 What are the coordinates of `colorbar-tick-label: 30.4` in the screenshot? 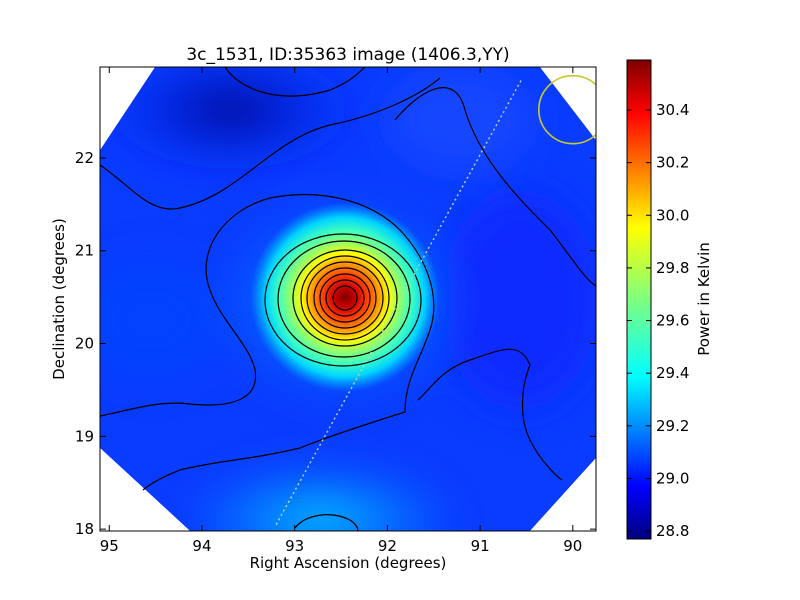 It's located at (672, 110).